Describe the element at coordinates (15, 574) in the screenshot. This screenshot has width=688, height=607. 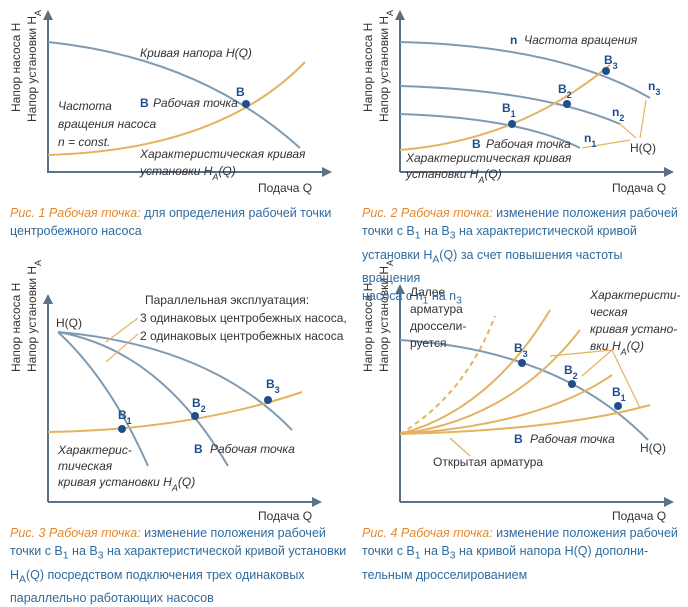
I see `fig3-caption-text-3a: H` at that location.